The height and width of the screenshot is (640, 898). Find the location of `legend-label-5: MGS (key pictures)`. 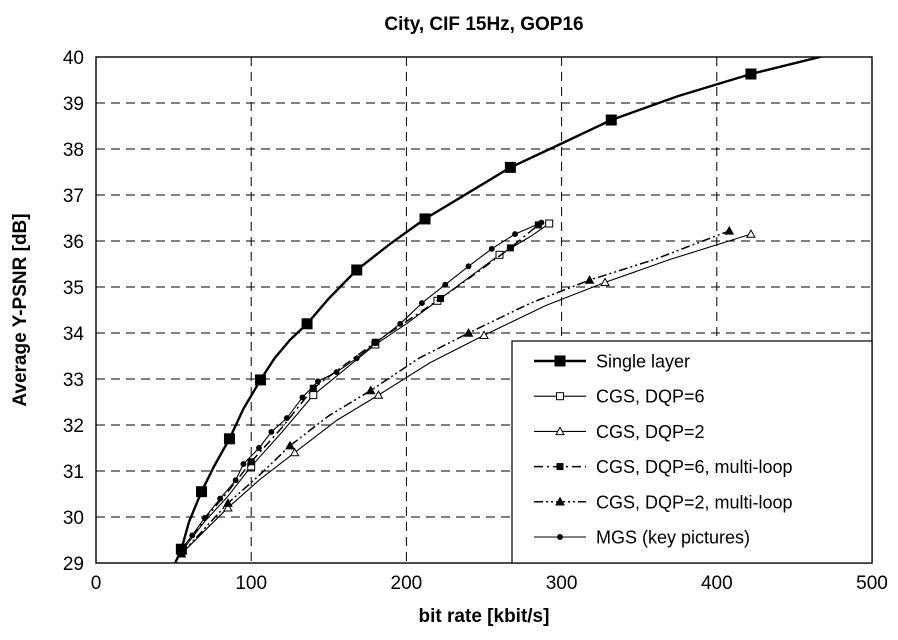

legend-label-5: MGS (key pictures) is located at coordinates (673, 538).